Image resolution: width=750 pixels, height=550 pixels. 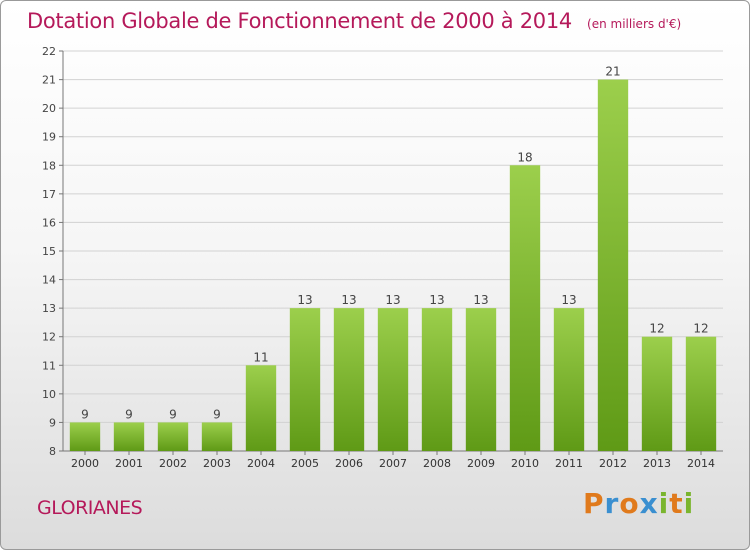 What do you see at coordinates (49, 80) in the screenshot?
I see `y-tick-label: 21` at bounding box center [49, 80].